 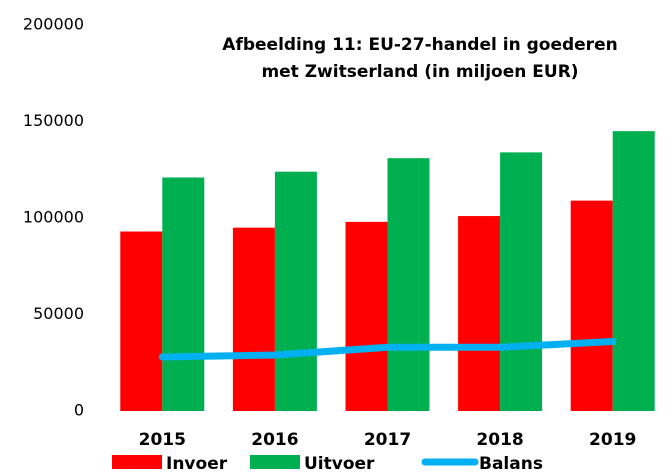 What do you see at coordinates (612, 440) in the screenshot?
I see `x-tick-label: 2019` at bounding box center [612, 440].